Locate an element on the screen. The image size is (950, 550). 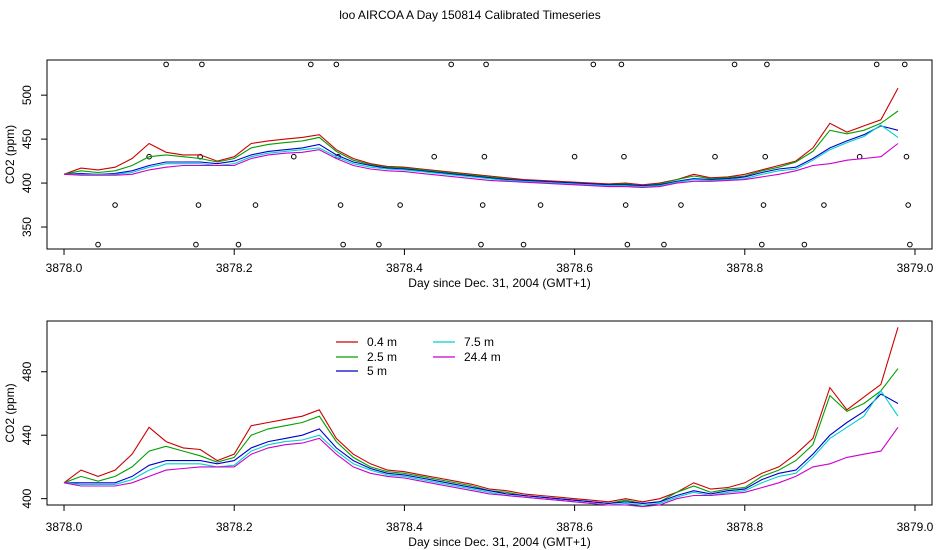
y-tick-label: 480 is located at coordinates (27, 371).